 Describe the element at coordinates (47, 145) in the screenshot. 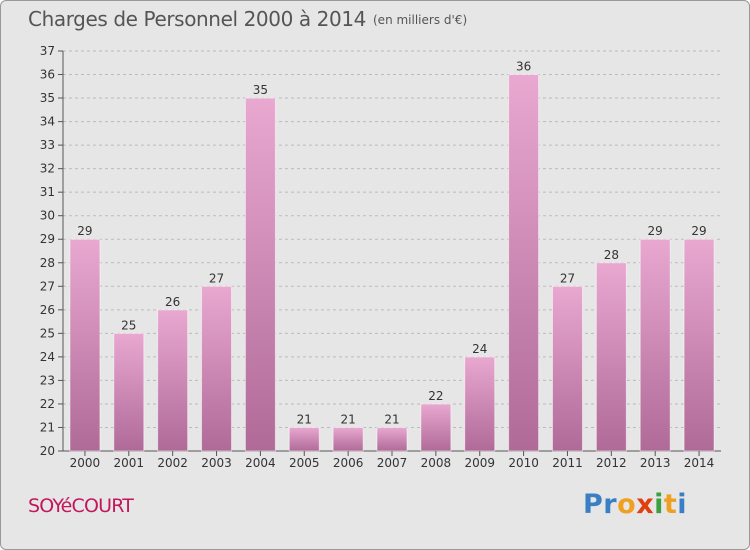

I see `y-tick-label: 33` at that location.